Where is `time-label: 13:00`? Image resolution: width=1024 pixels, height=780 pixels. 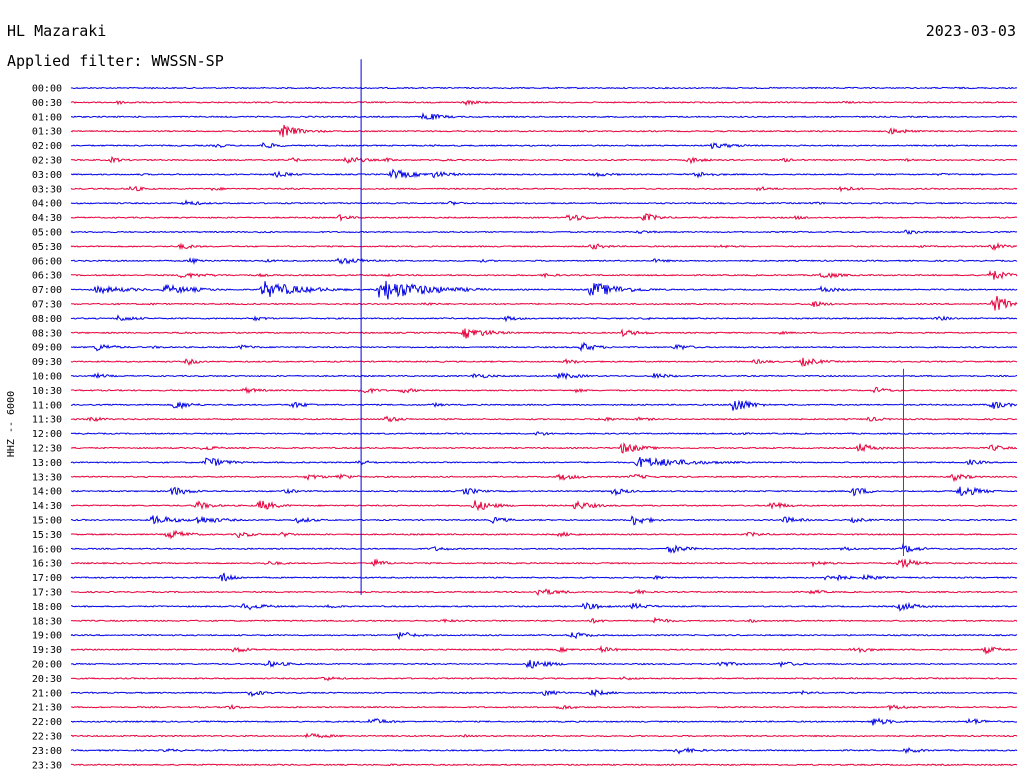
time-label: 13:00 is located at coordinates (47, 463).